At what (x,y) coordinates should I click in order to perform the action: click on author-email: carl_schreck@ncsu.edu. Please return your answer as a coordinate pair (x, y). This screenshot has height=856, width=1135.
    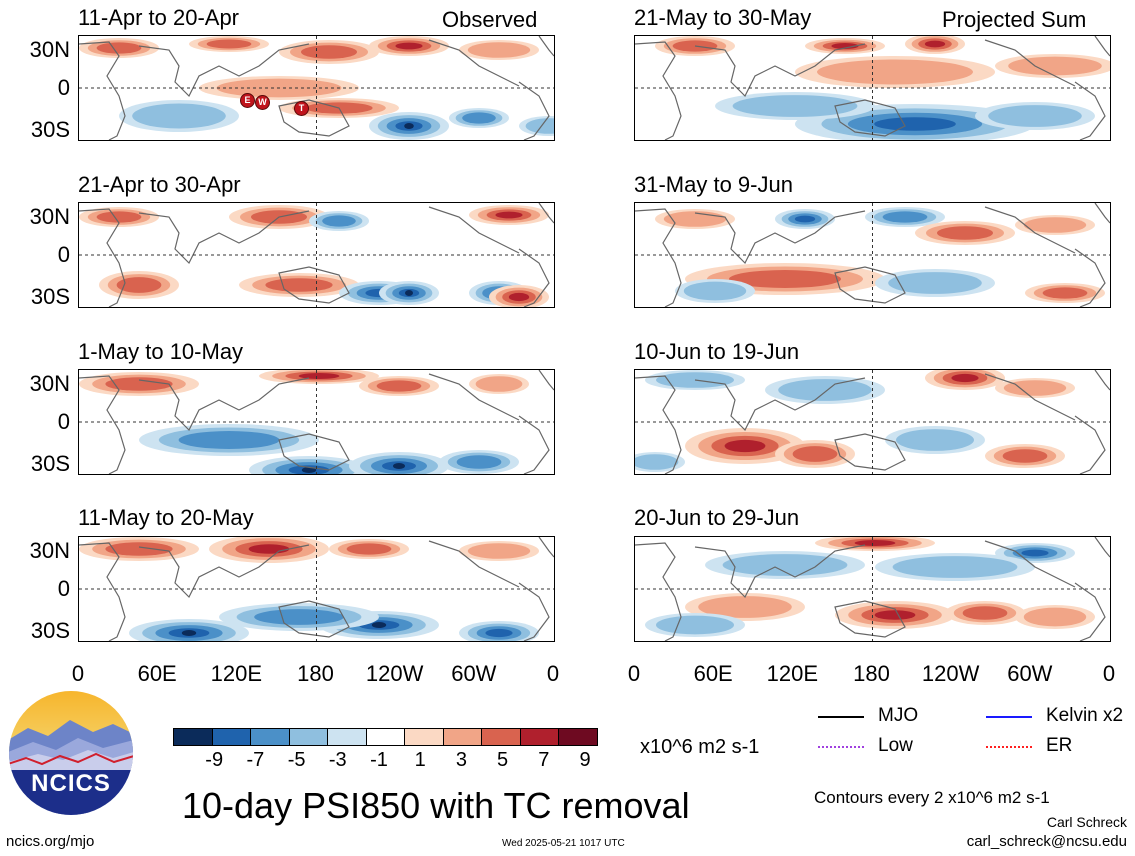
    Looking at the image, I should click on (1046, 841).